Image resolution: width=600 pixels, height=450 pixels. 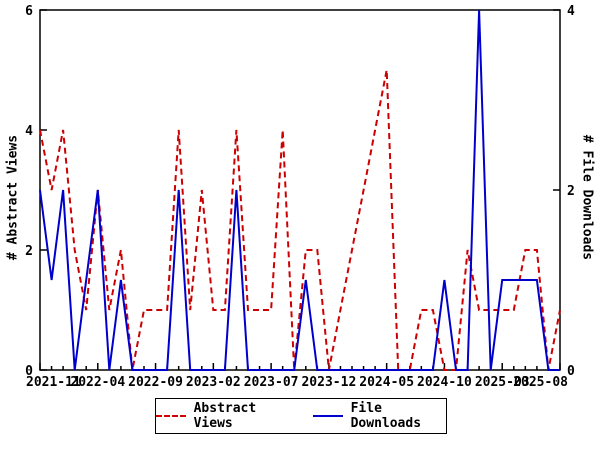 I want to click on legend-item-abstract-views: Abstract Views, so click(x=222, y=416).